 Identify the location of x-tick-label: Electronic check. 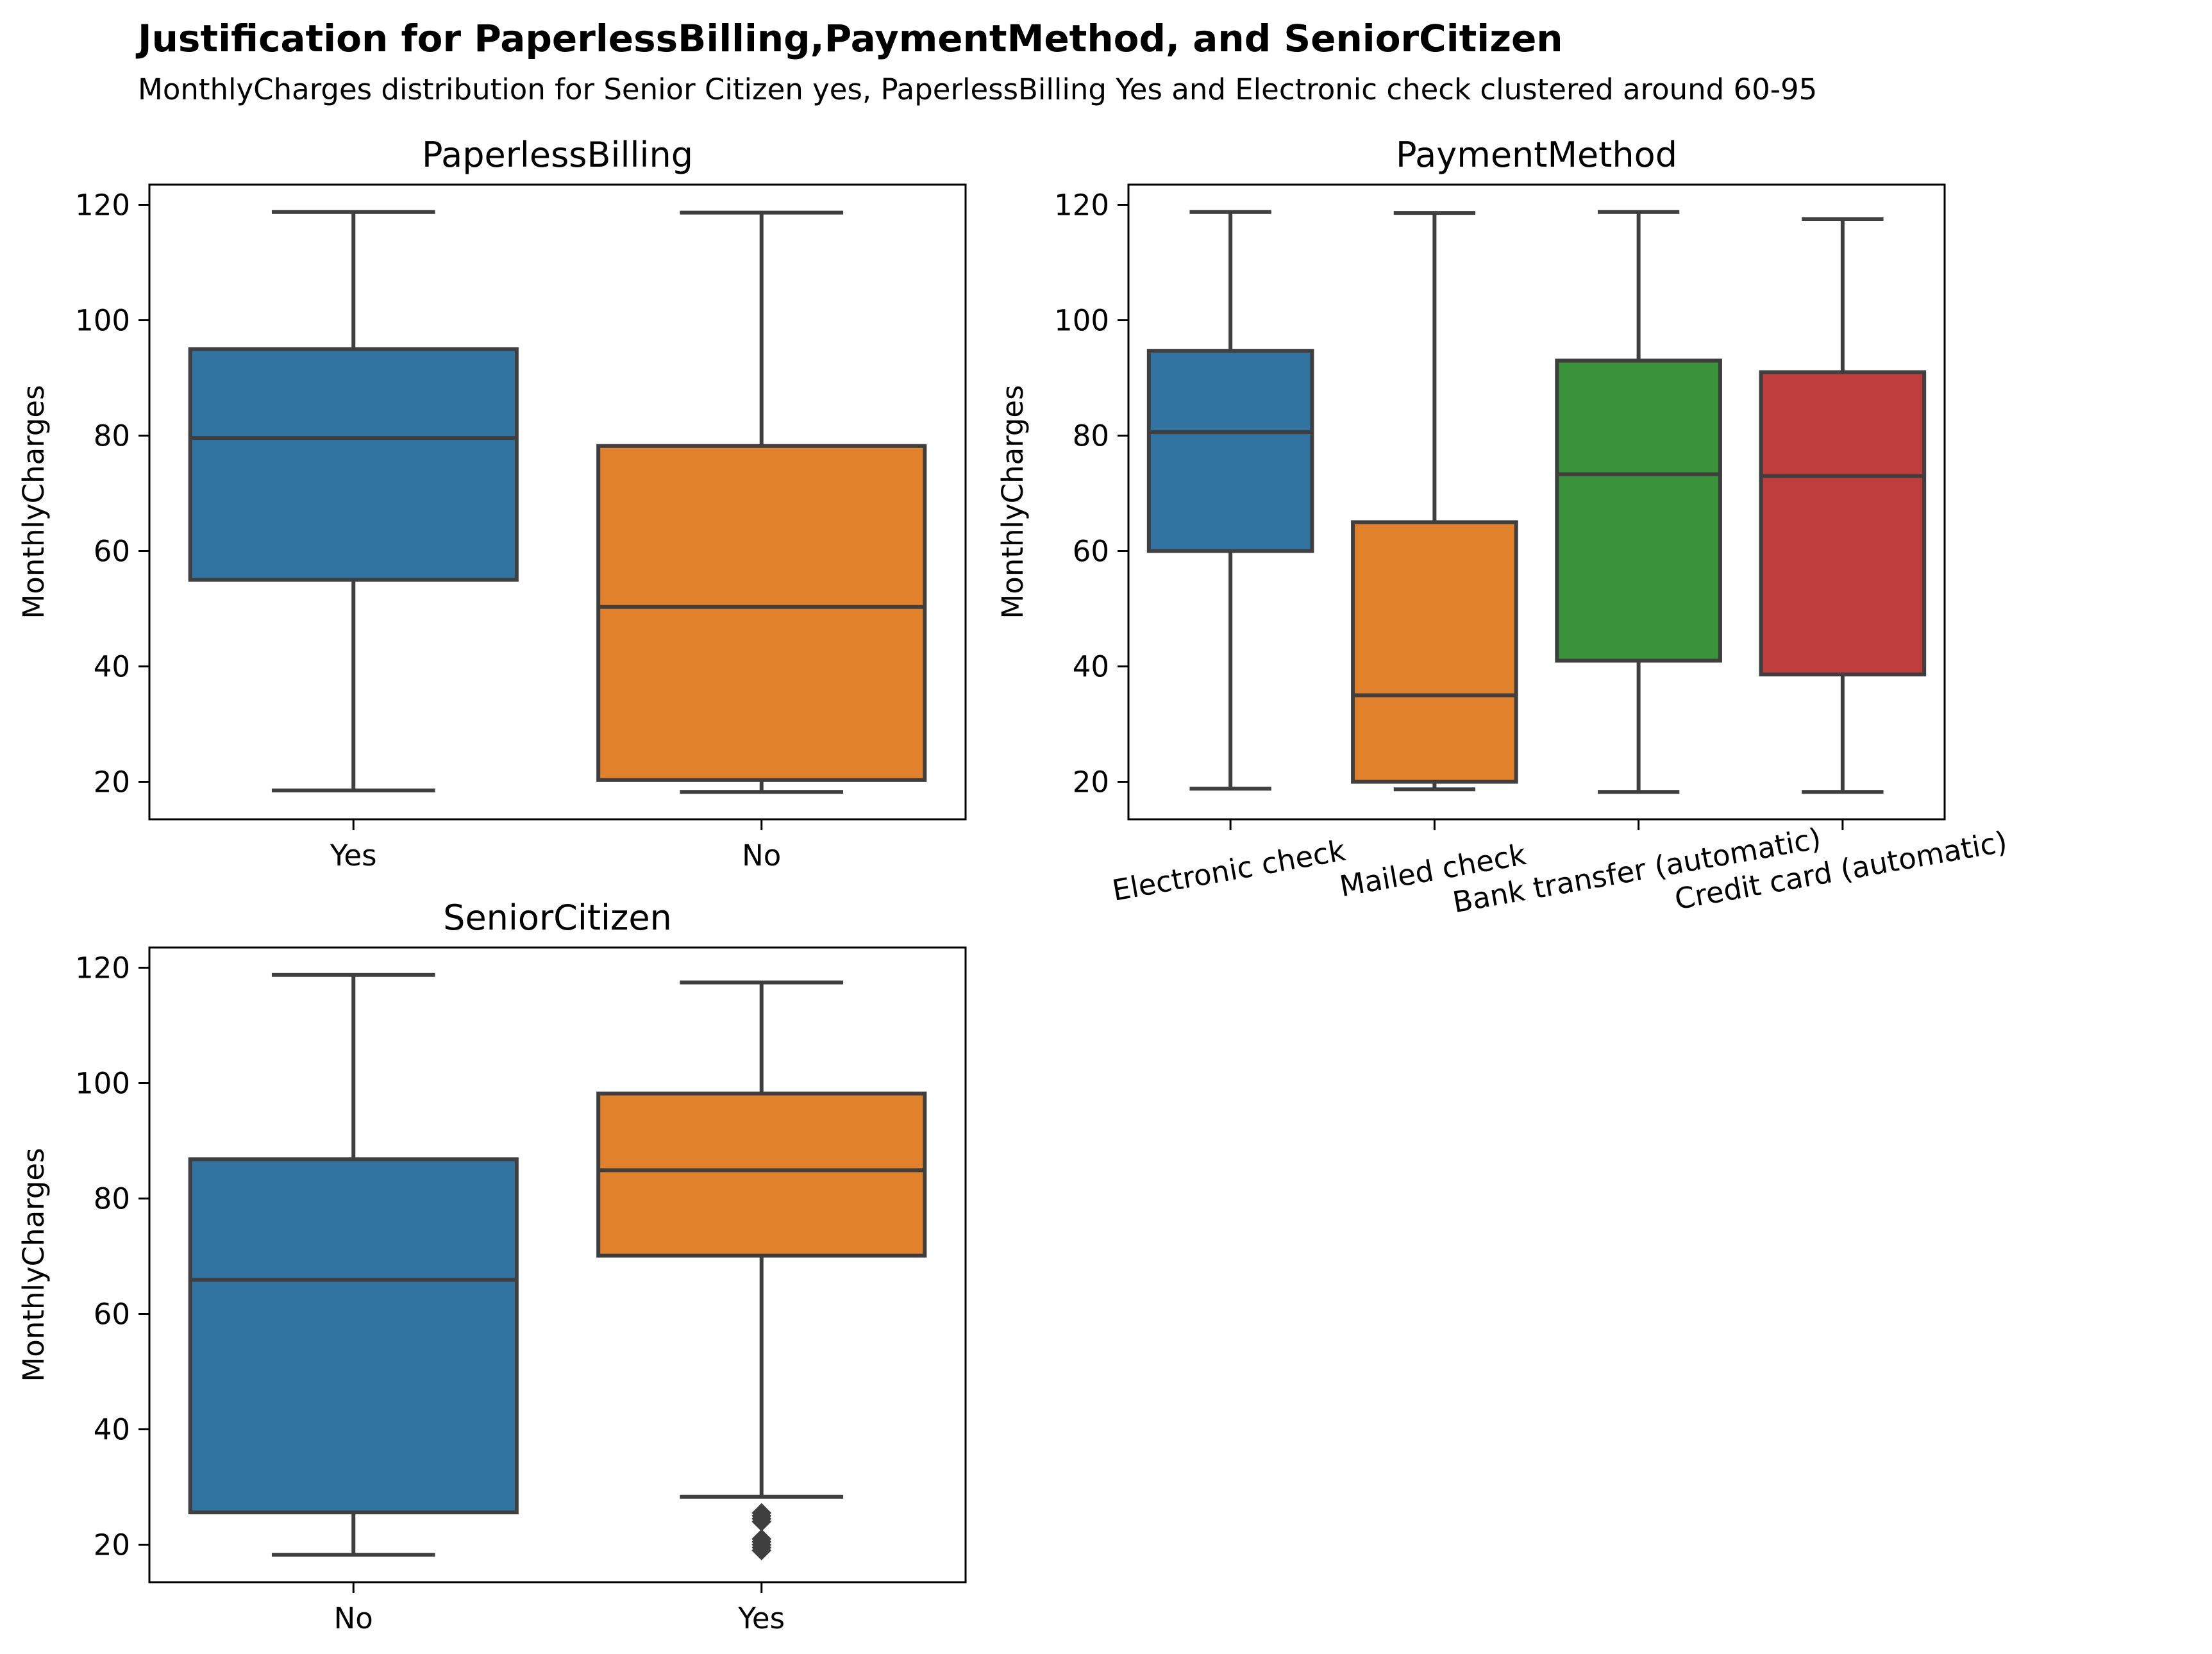
(1229, 870).